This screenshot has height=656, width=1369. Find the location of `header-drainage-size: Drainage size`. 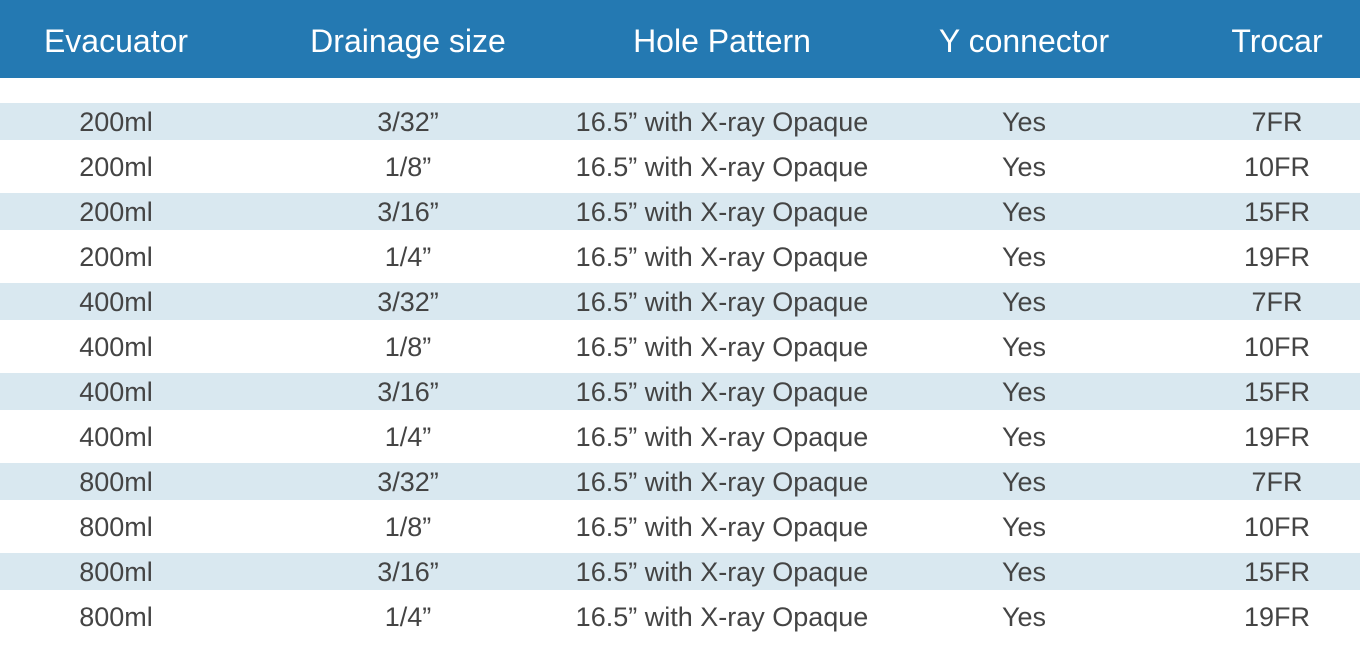

header-drainage-size: Drainage size is located at coordinates (408, 41).